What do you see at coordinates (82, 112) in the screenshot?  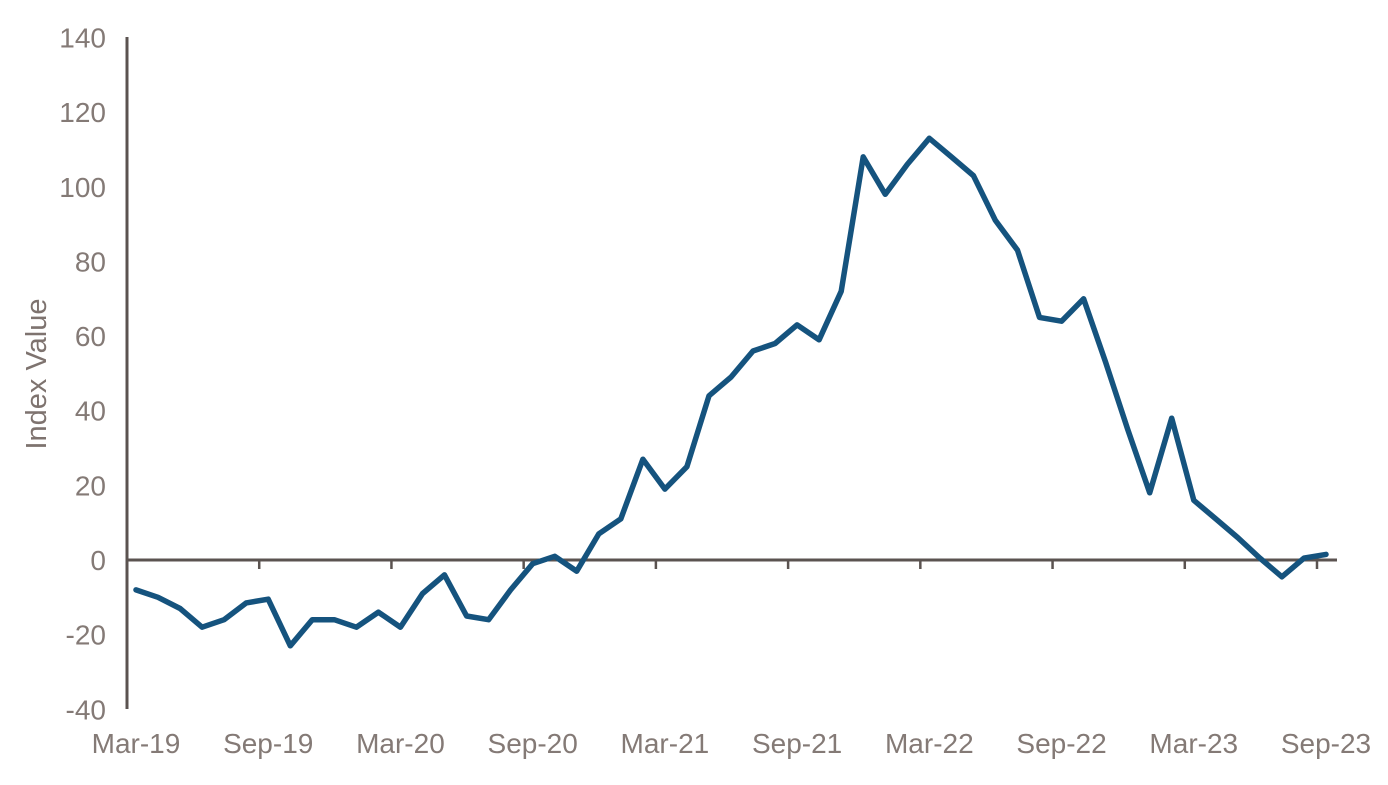 I see `y-tick-label: 120` at bounding box center [82, 112].